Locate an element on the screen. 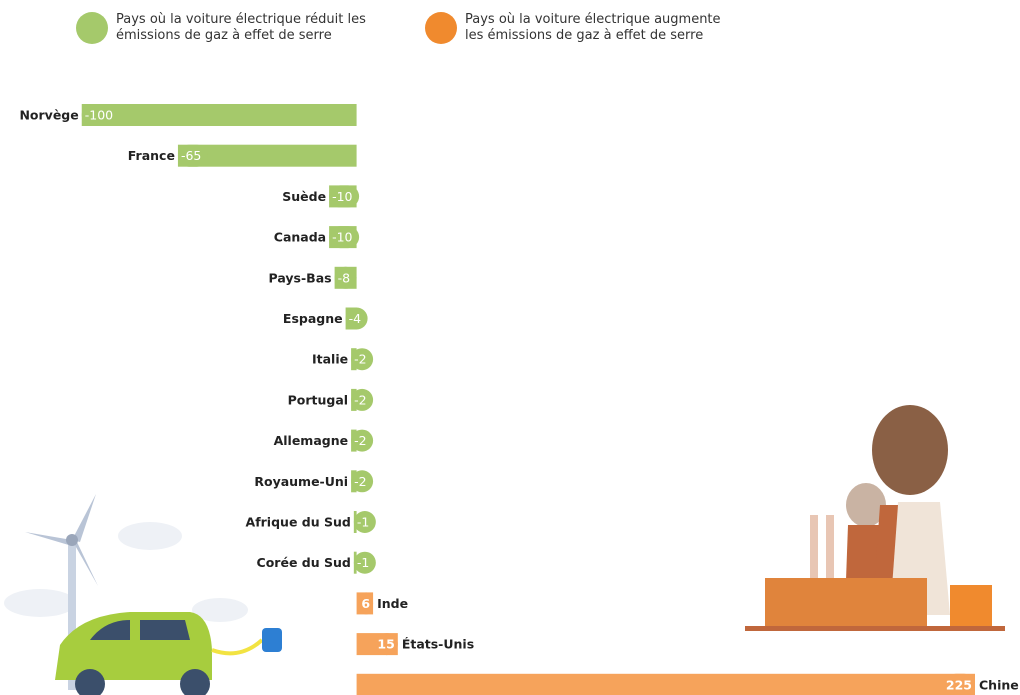 The height and width of the screenshot is (695, 1020). category-label: Suède is located at coordinates (304, 196).